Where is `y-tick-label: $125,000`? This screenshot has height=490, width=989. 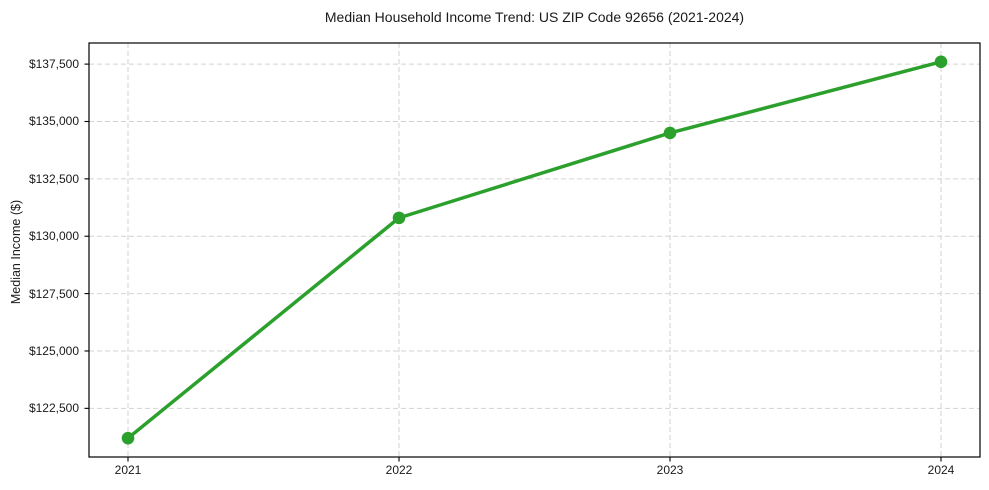
y-tick-label: $125,000 is located at coordinates (53, 350).